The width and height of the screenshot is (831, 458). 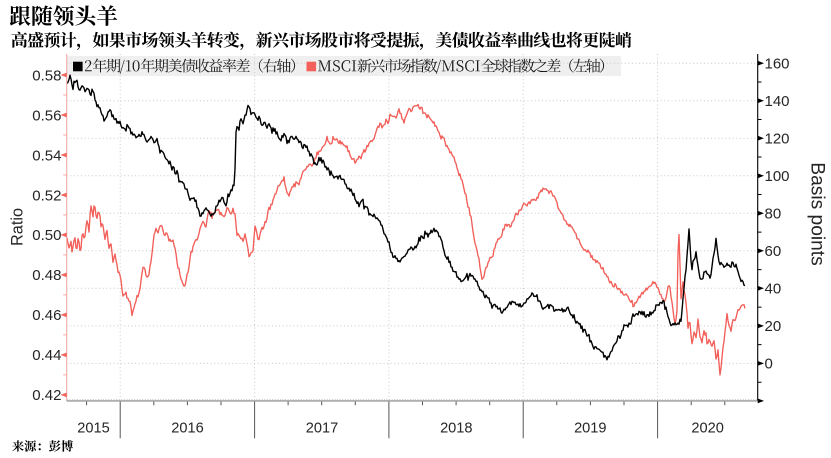 I want to click on svg-text: 40, so click(x=773, y=289).